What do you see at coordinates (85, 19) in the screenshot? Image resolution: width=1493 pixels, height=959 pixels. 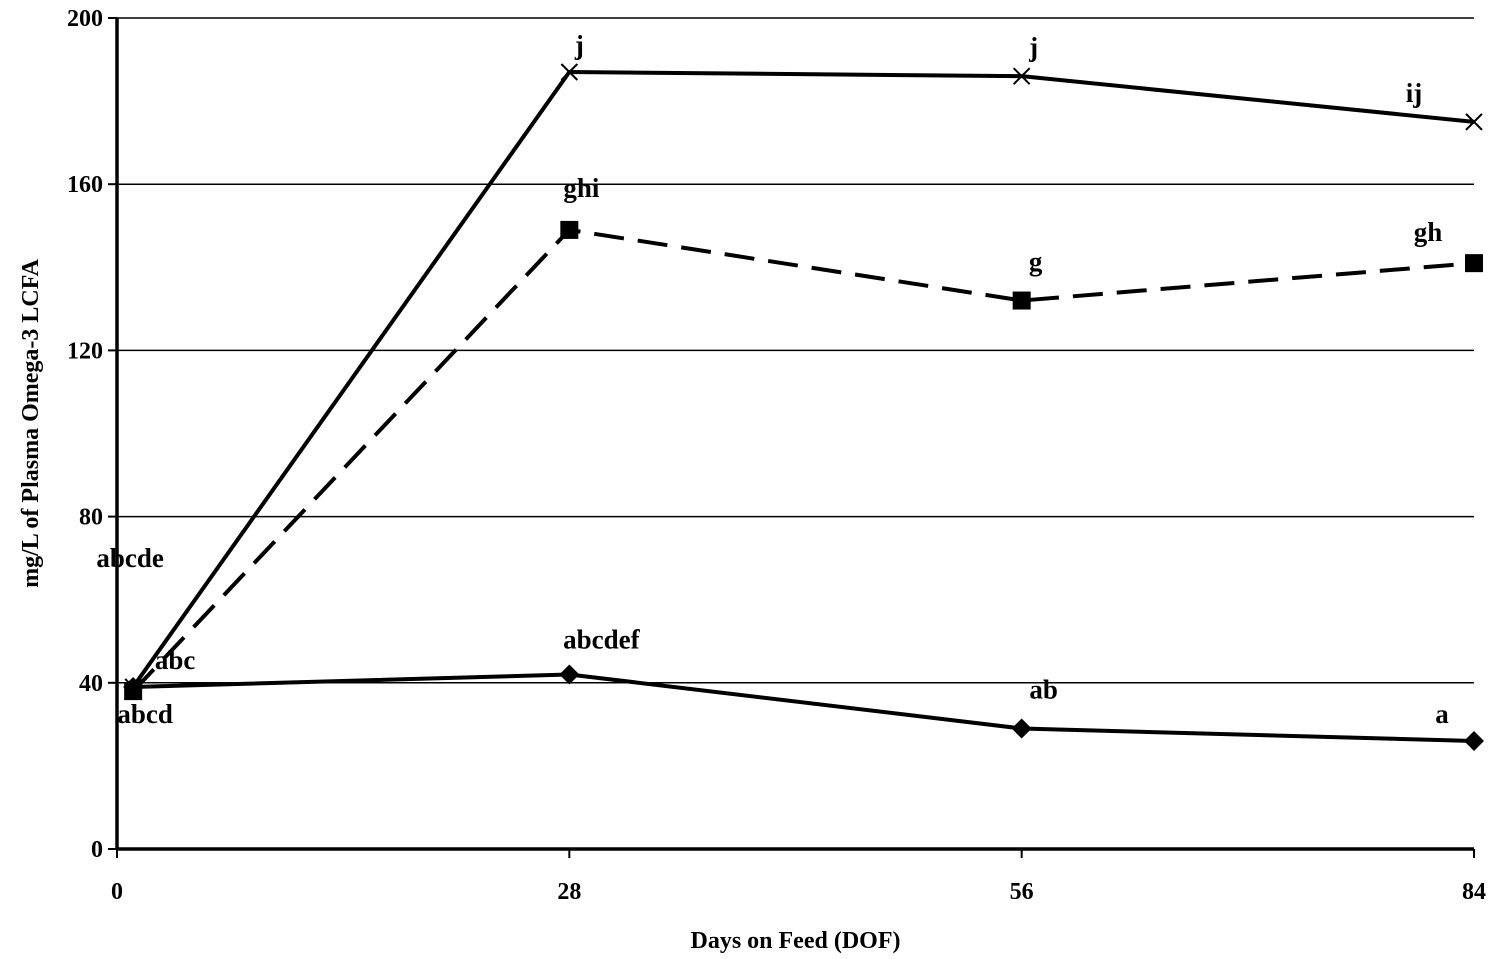 I see `y-tick-label: 200` at bounding box center [85, 19].